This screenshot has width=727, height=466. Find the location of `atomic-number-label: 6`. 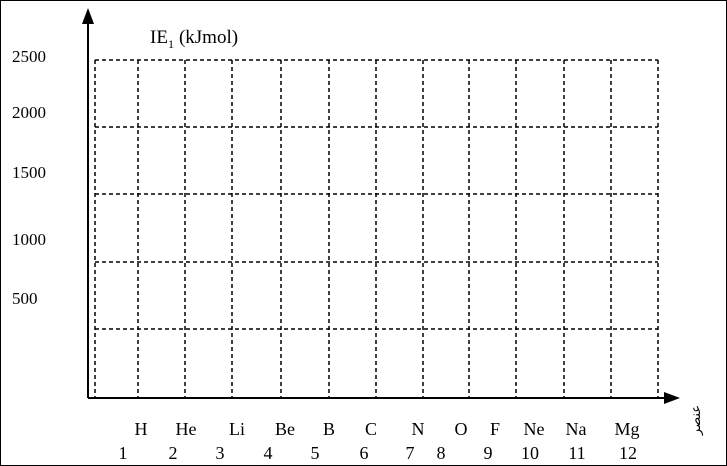

atomic-number-label: 6 is located at coordinates (364, 453).